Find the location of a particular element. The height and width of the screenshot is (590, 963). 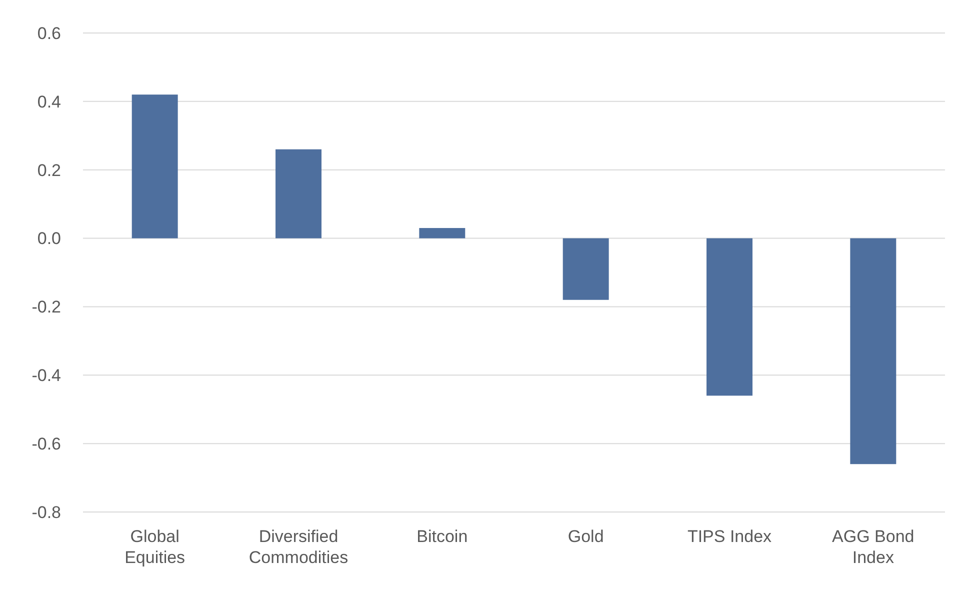

x-tick-label: Bitcoin is located at coordinates (442, 536).